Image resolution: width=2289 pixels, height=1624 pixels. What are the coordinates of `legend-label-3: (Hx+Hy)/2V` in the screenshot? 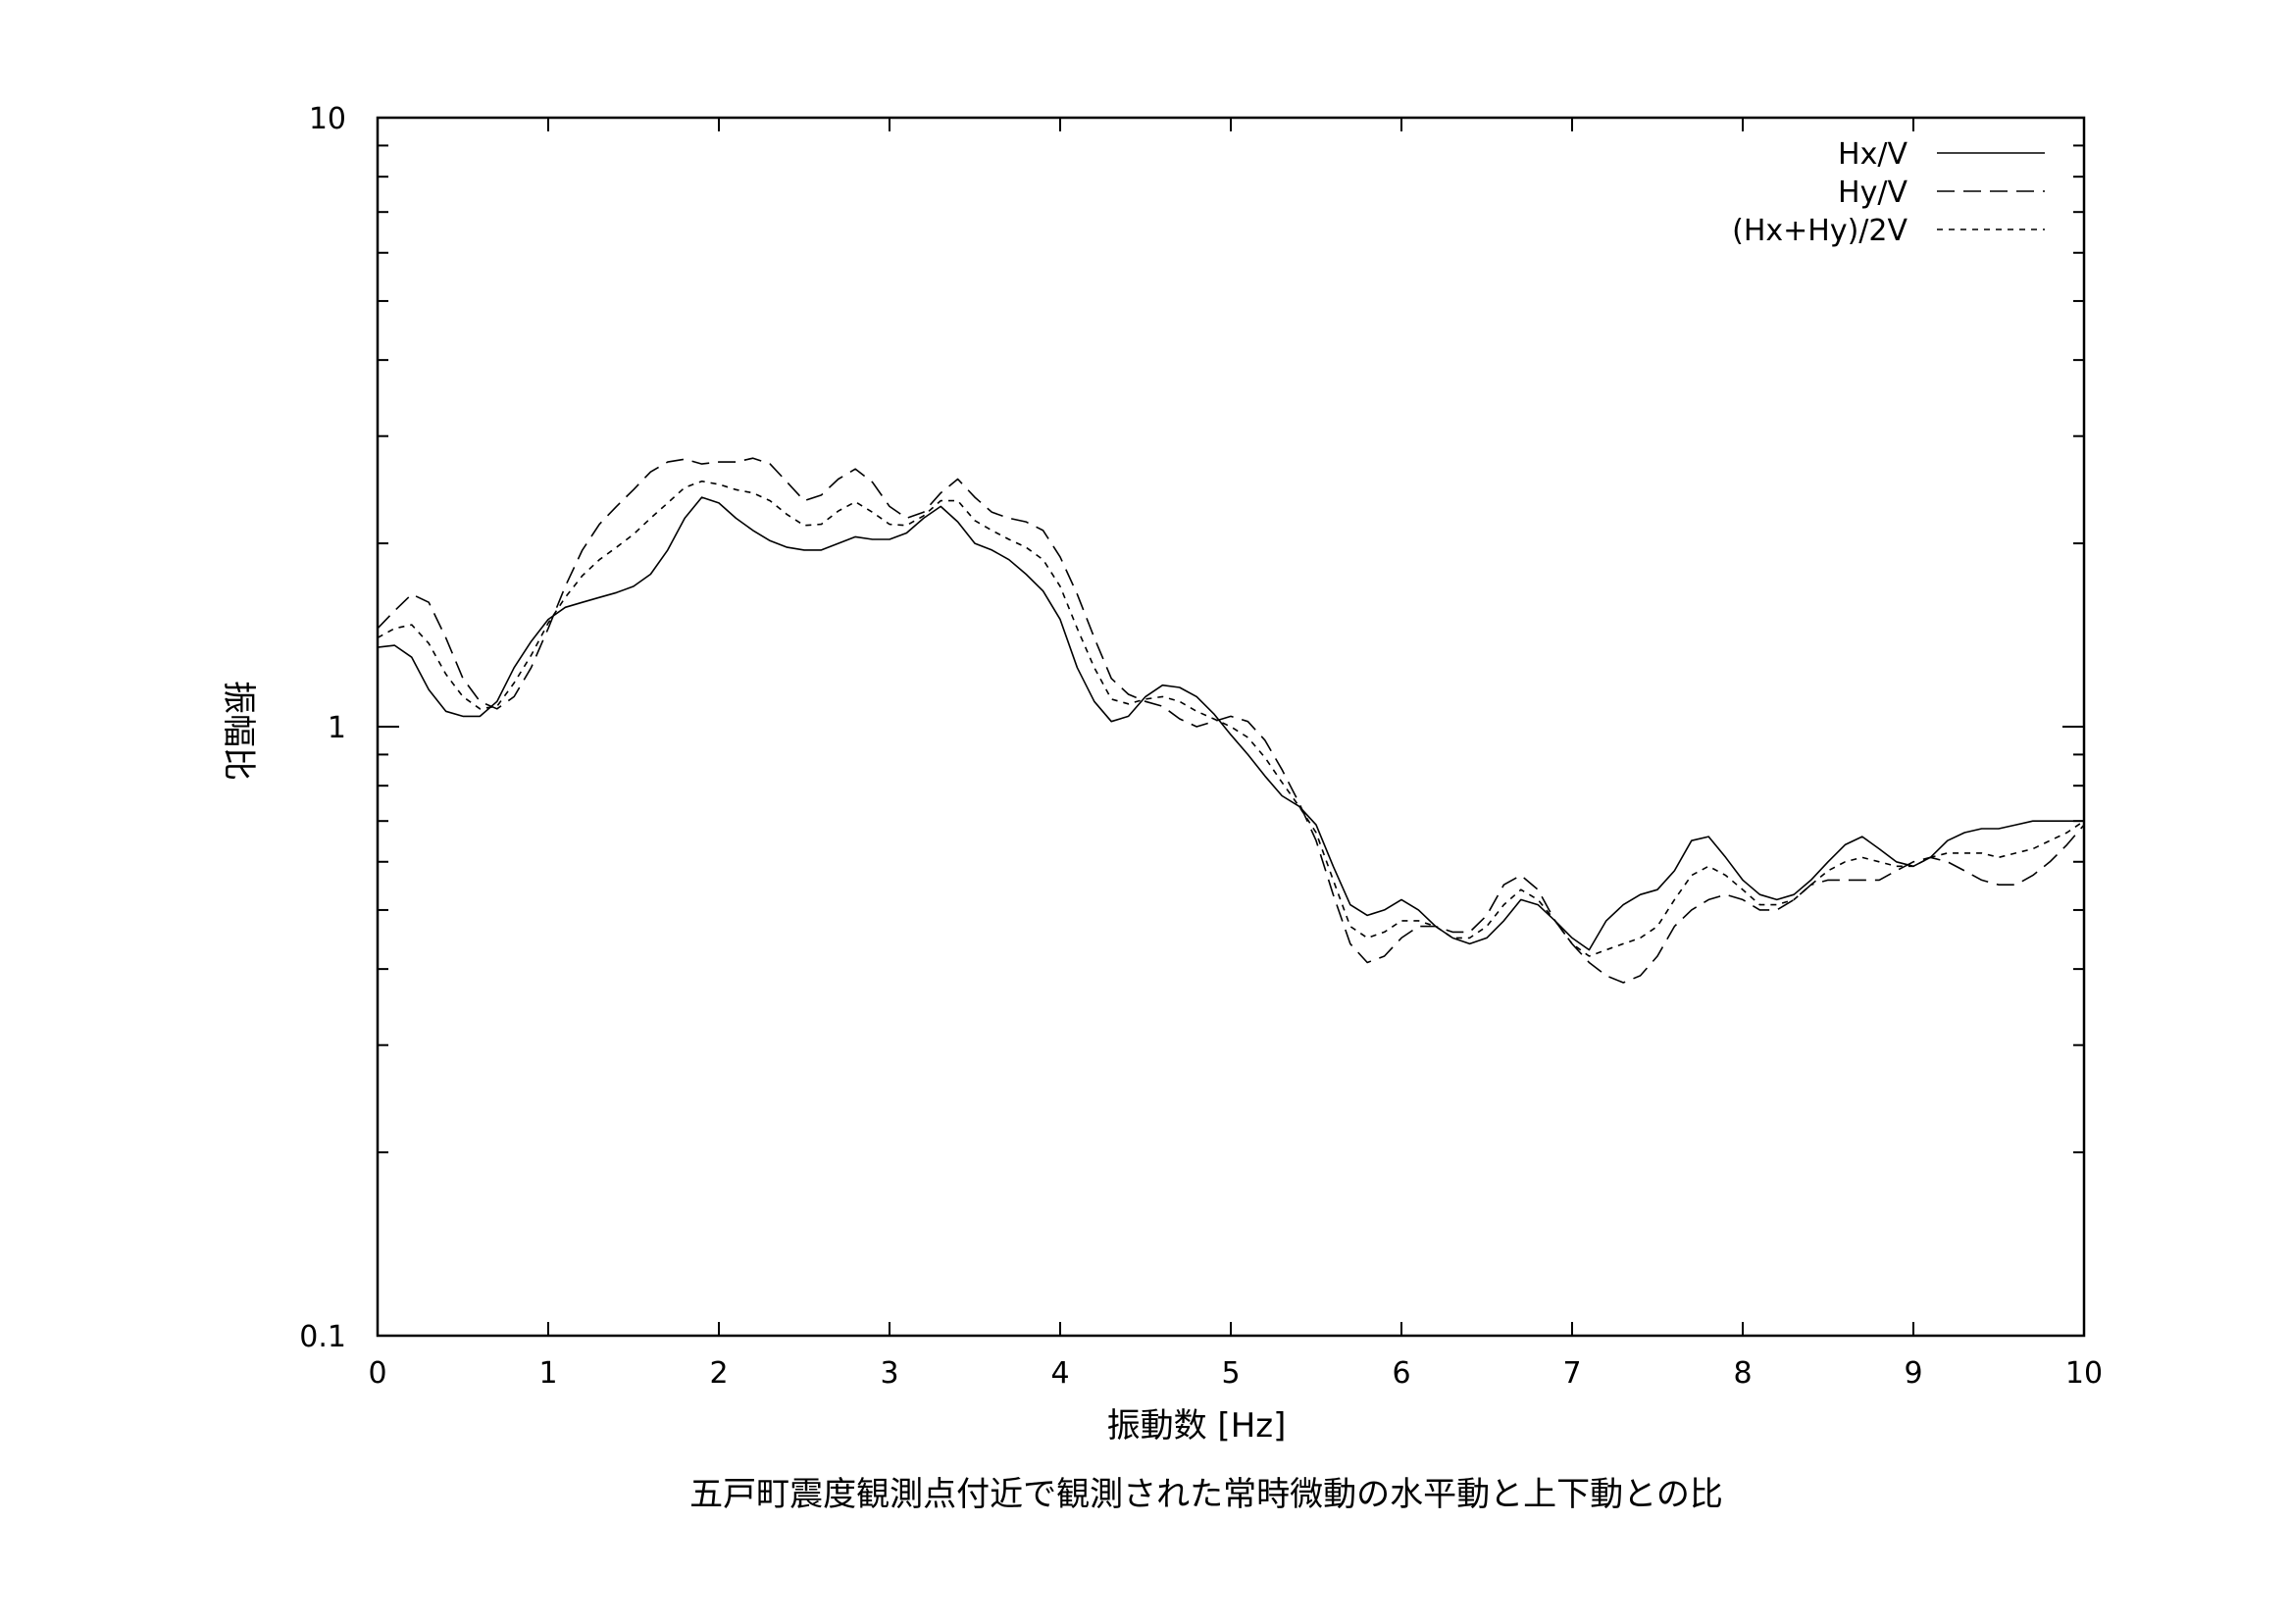 It's located at (1820, 231).